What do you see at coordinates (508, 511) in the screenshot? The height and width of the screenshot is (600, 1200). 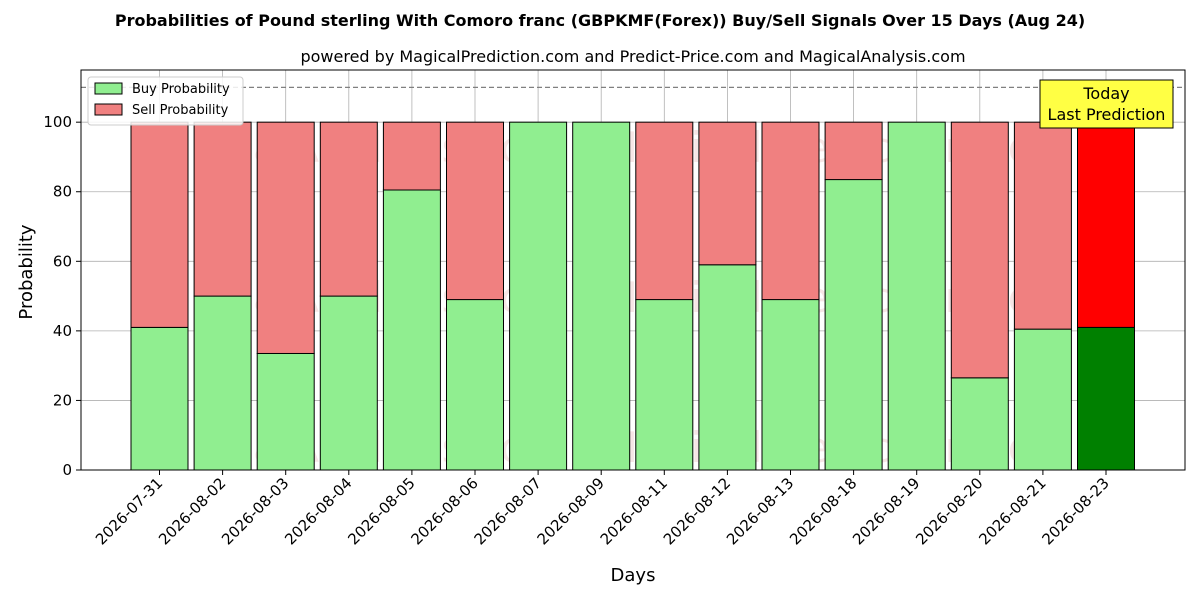 I see `x-tick-label: 2026-08-07` at bounding box center [508, 511].